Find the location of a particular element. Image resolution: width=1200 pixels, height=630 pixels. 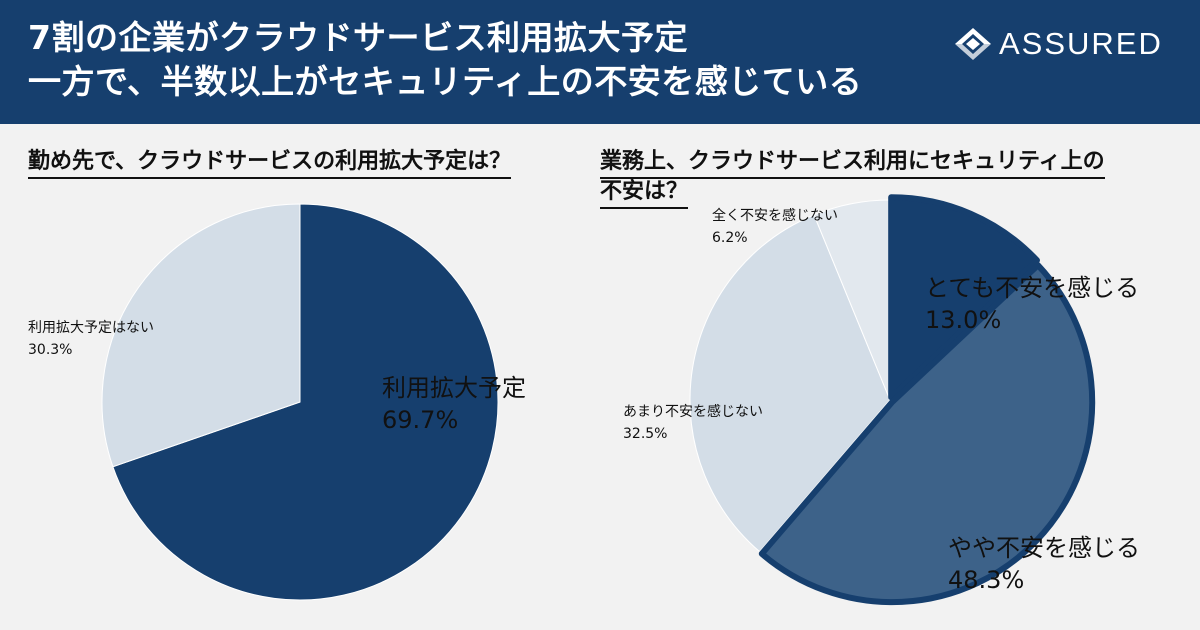

right-chart-title-line-2: 不安は？ is located at coordinates (644, 193).